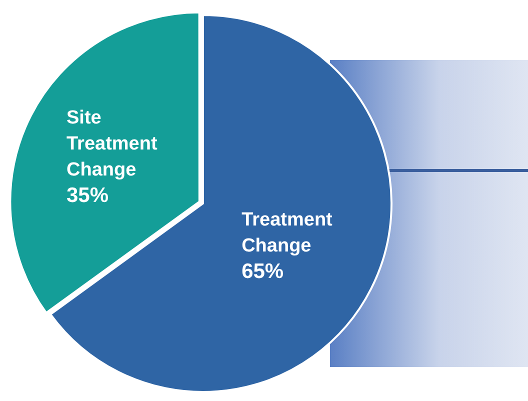 The width and height of the screenshot is (528, 401). I want to click on slice-label: Site Treatment Change, so click(112, 143).